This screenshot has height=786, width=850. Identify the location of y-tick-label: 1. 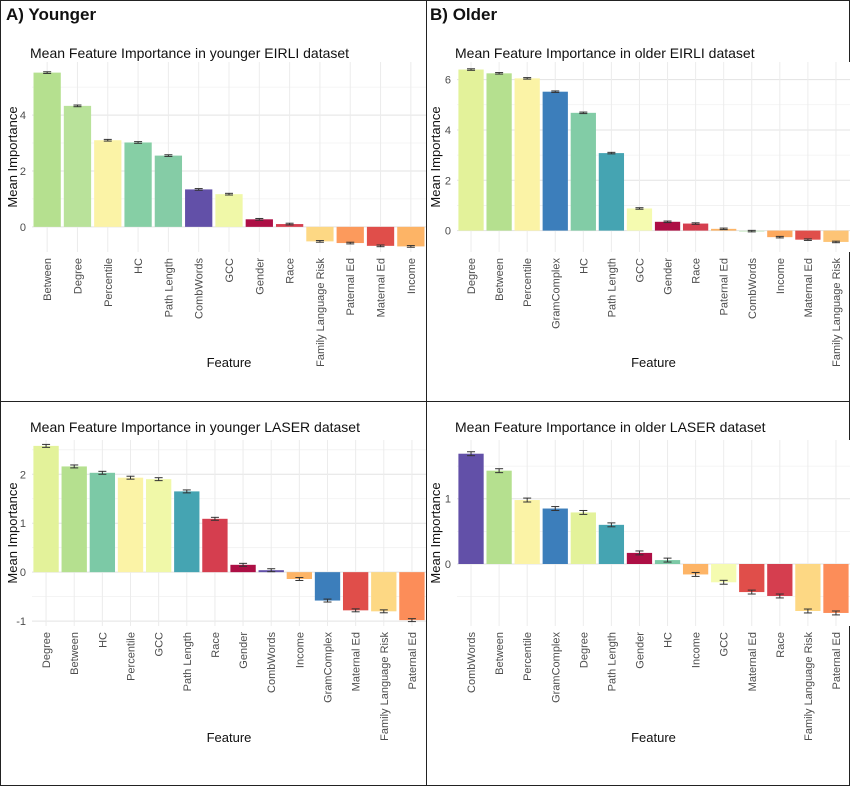
(448, 500).